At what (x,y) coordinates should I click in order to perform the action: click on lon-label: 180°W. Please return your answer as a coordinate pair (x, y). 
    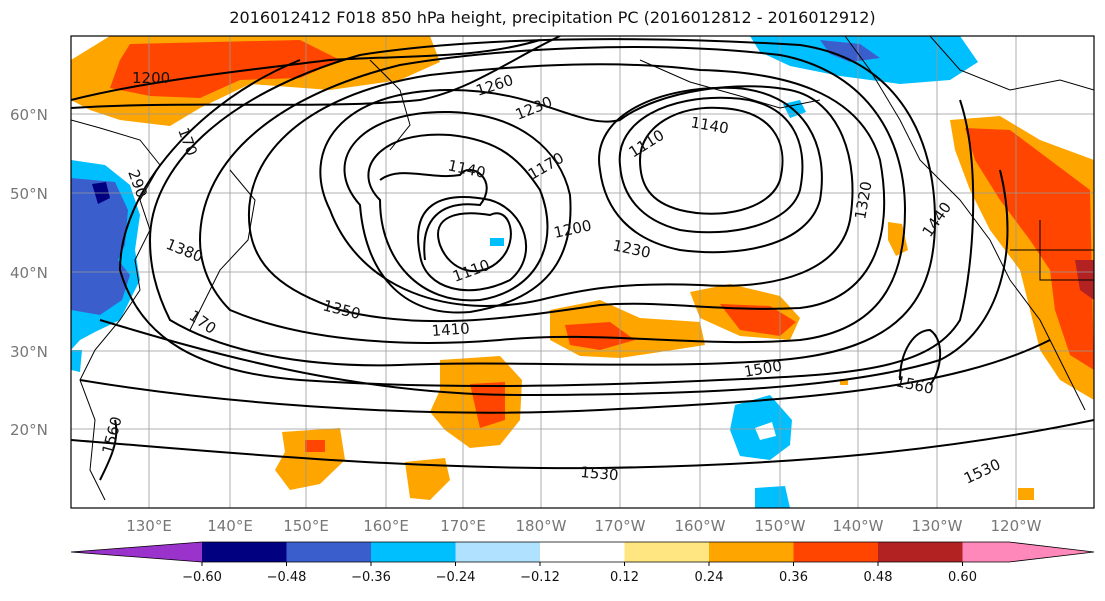
    Looking at the image, I should click on (541, 526).